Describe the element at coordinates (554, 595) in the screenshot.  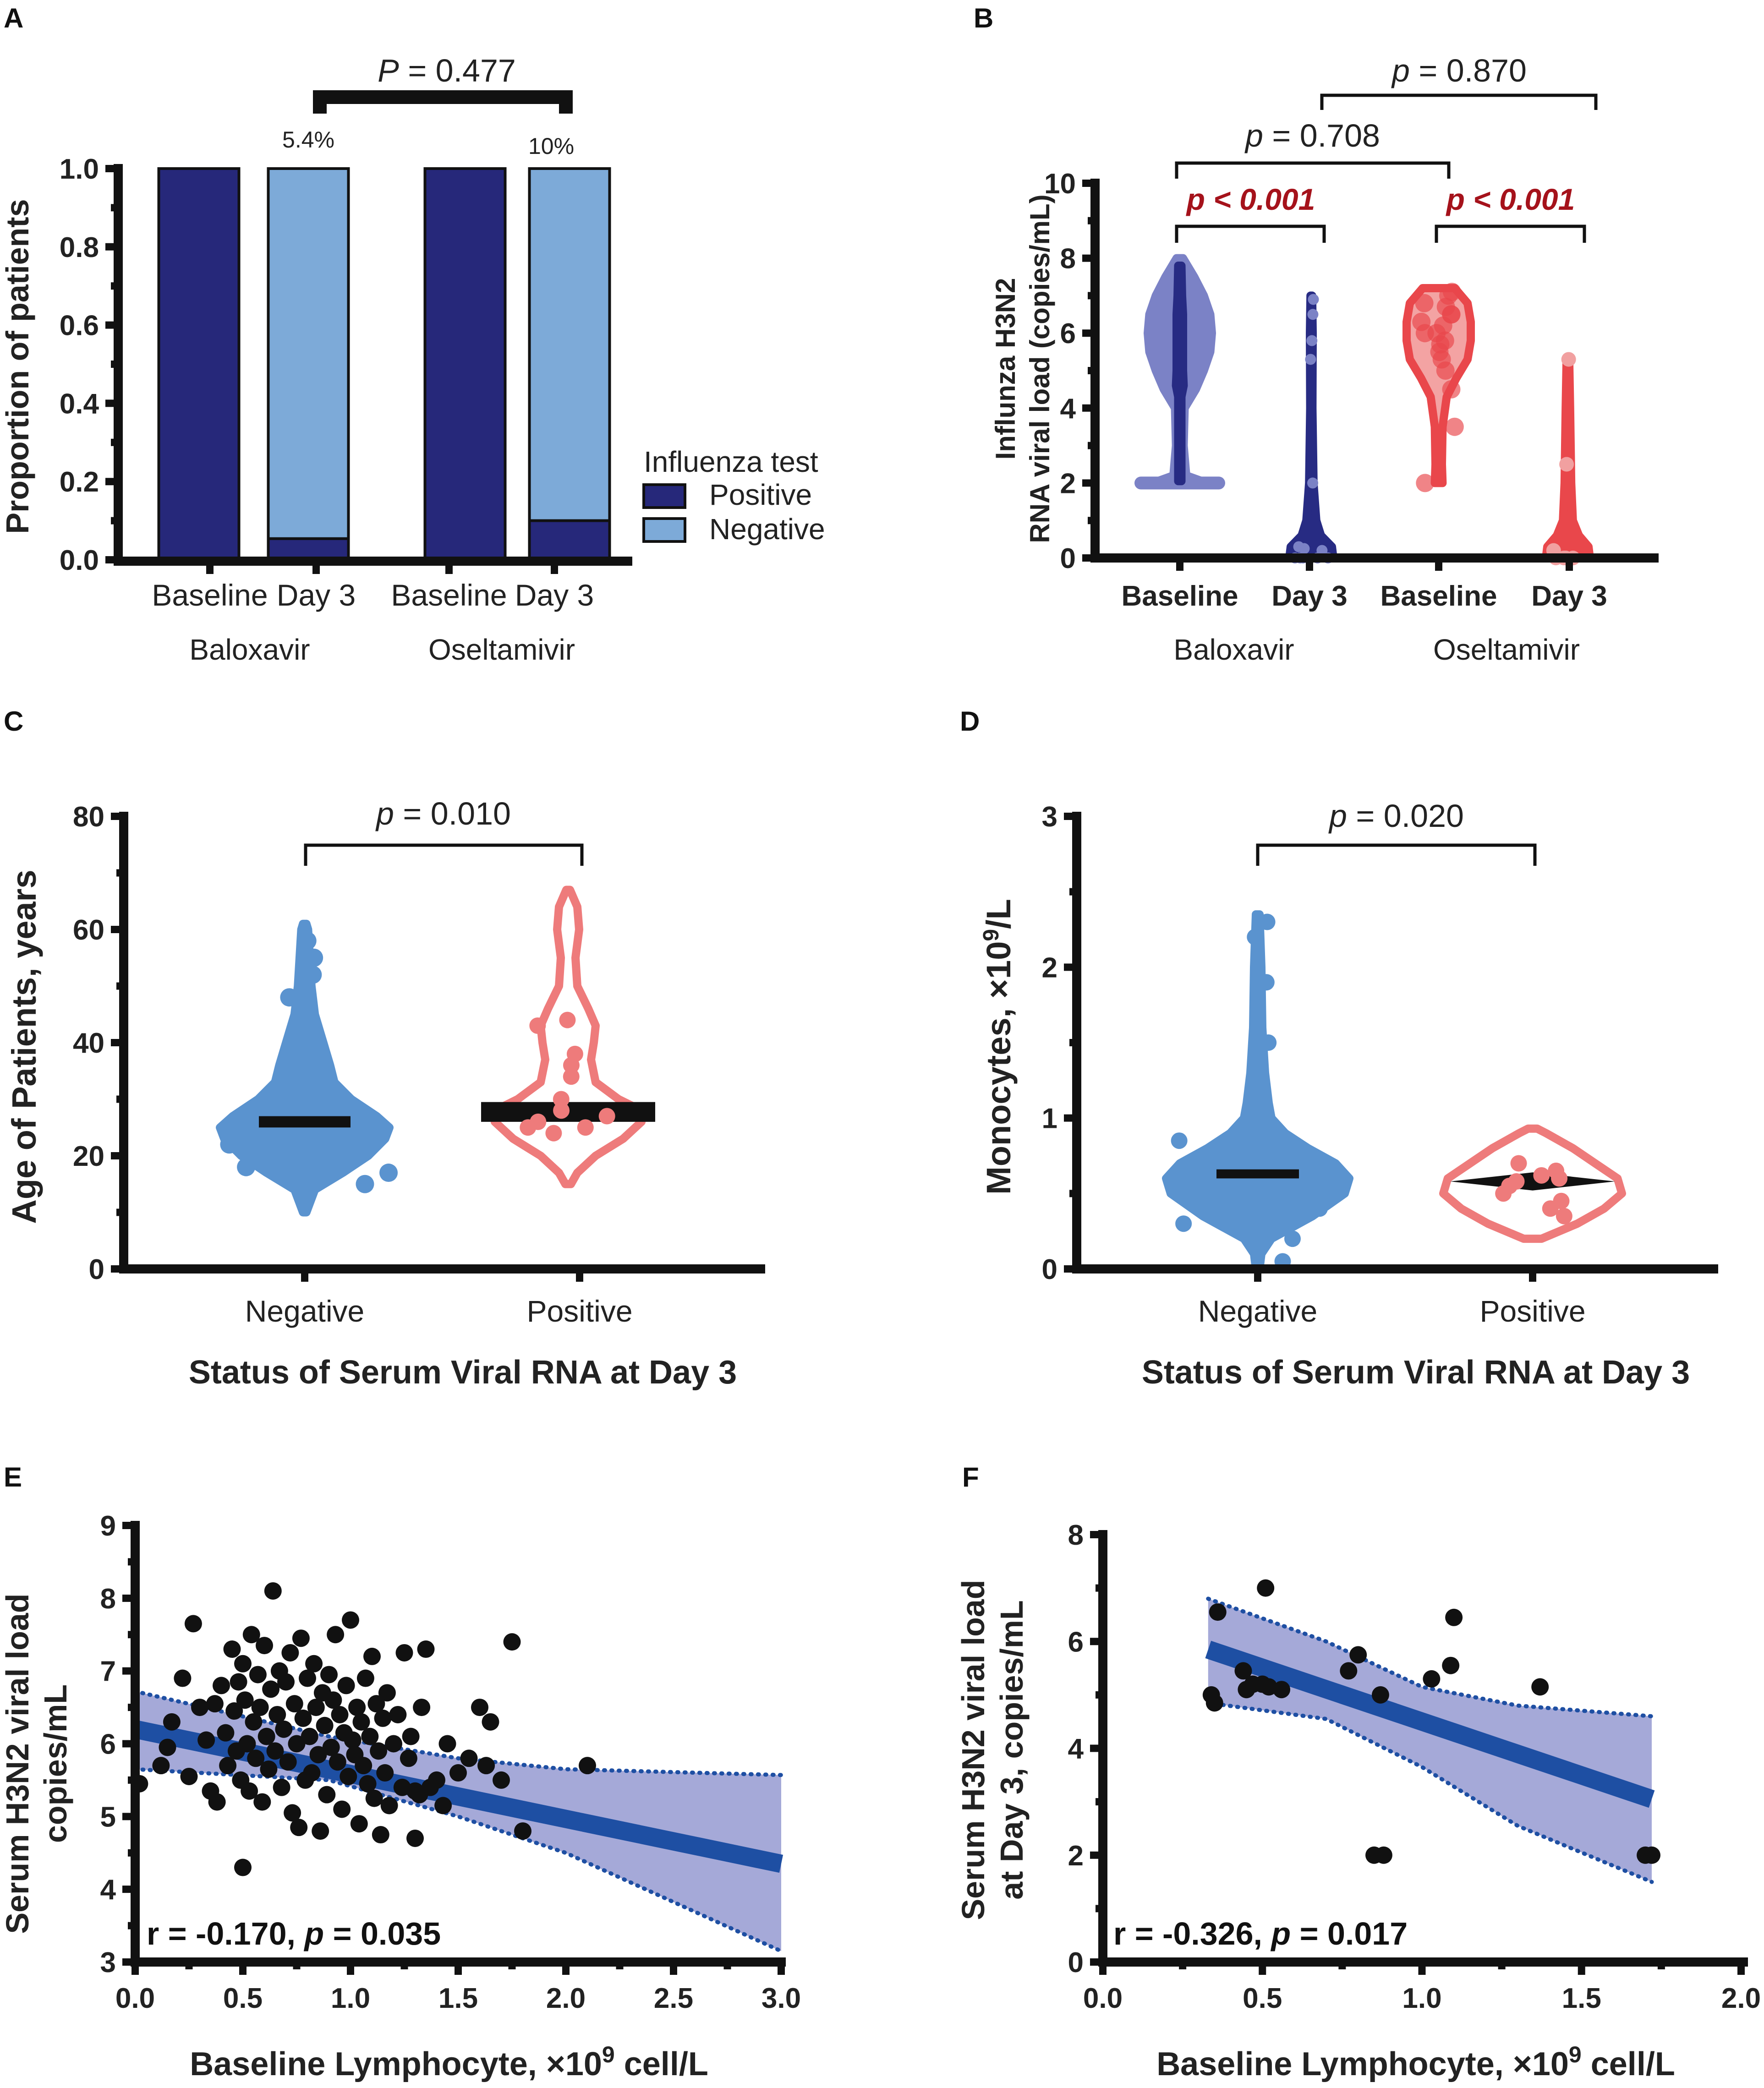
I see `panel-a-cat-4: Day 3` at that location.